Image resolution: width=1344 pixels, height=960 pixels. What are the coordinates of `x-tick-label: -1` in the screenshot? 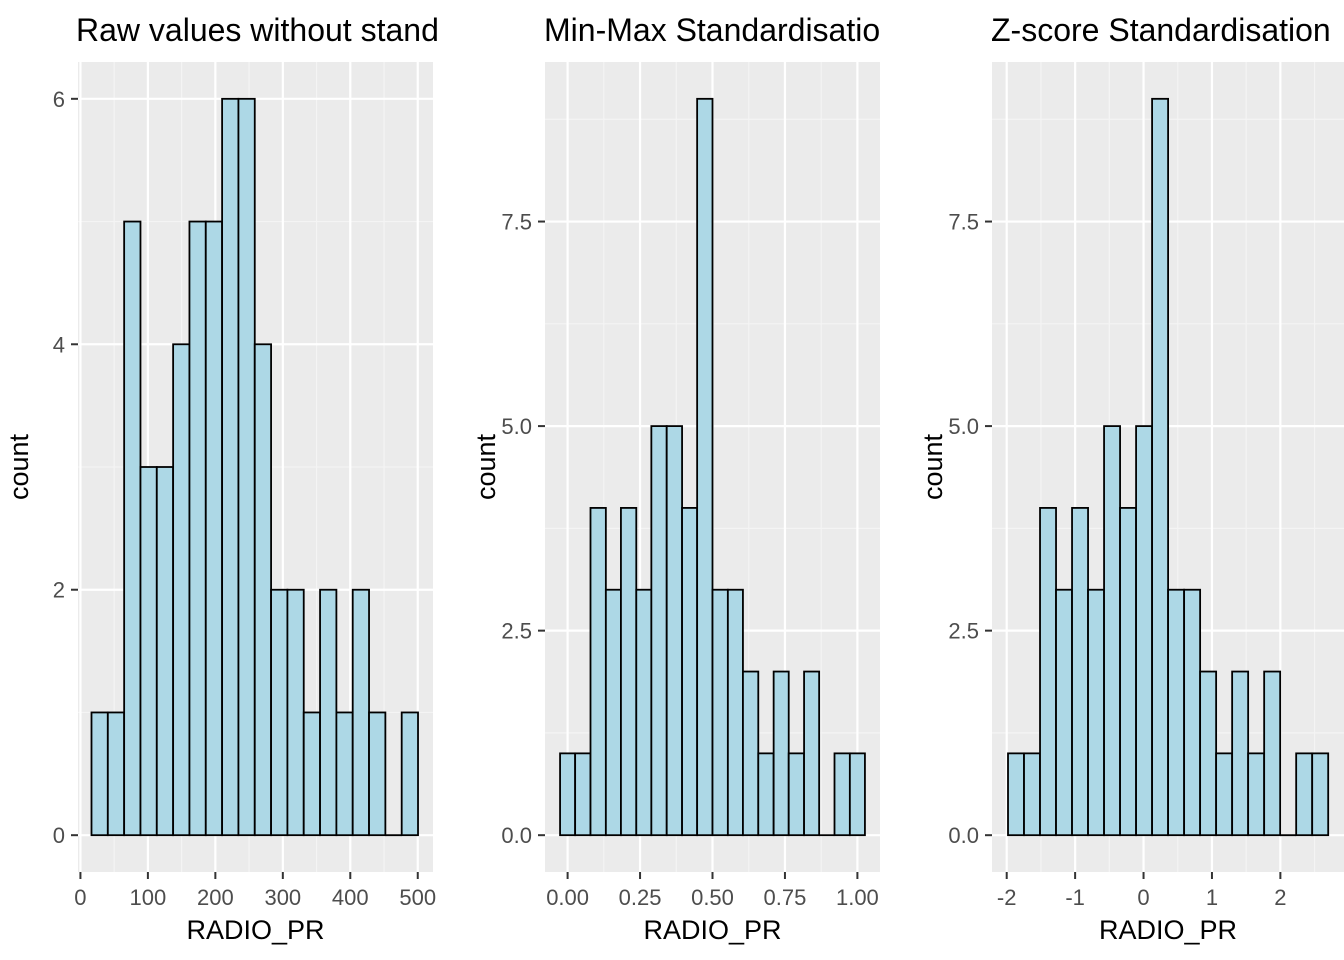 It's located at (1075, 897).